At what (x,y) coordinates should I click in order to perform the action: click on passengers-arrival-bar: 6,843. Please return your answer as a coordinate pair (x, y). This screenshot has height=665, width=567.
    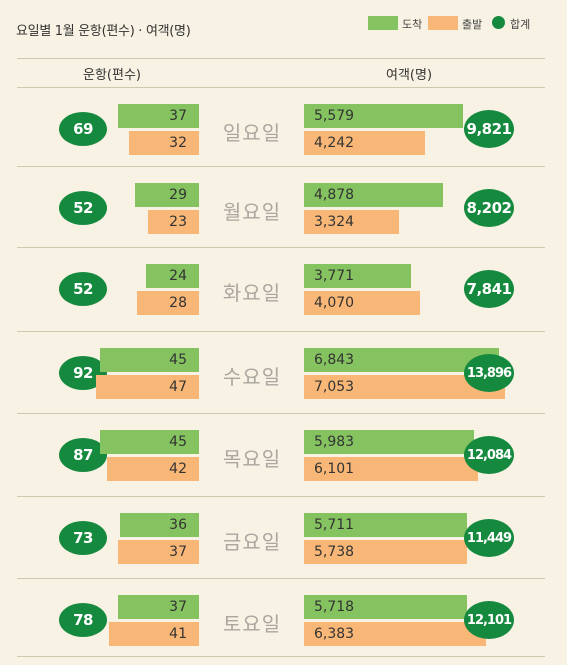
    Looking at the image, I should click on (401, 360).